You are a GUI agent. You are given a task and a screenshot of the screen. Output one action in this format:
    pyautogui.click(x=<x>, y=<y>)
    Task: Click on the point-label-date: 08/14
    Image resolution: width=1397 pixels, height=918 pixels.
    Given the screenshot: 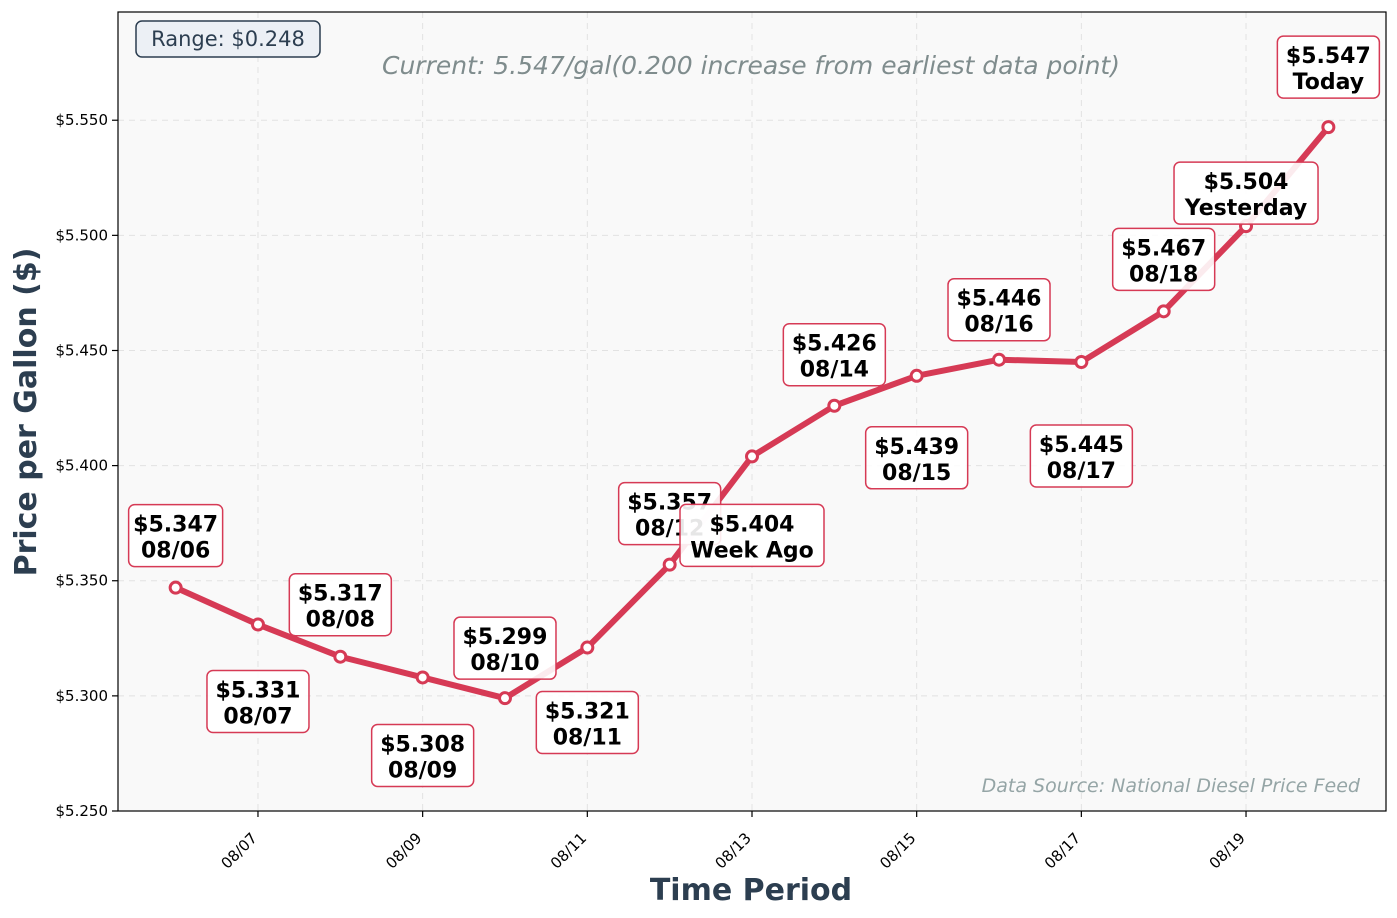 What is the action you would take?
    pyautogui.click(x=834, y=370)
    